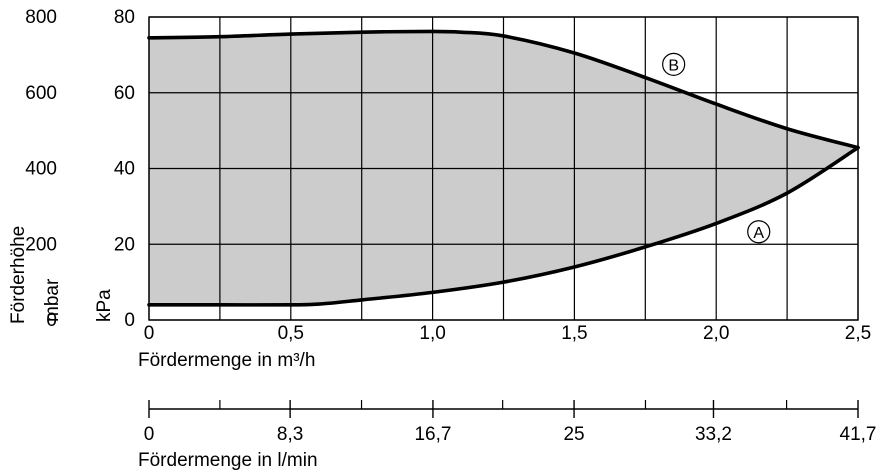 The height and width of the screenshot is (473, 880). I want to click on y-tick-label-mbar: 200, so click(41, 244).